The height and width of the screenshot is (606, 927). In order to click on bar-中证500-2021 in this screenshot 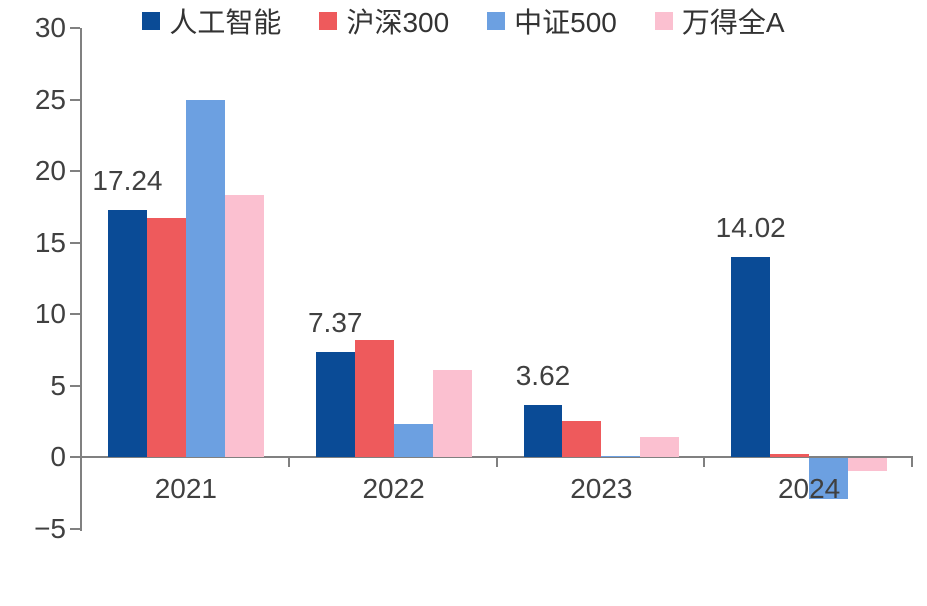, I will do `click(205, 278)`.